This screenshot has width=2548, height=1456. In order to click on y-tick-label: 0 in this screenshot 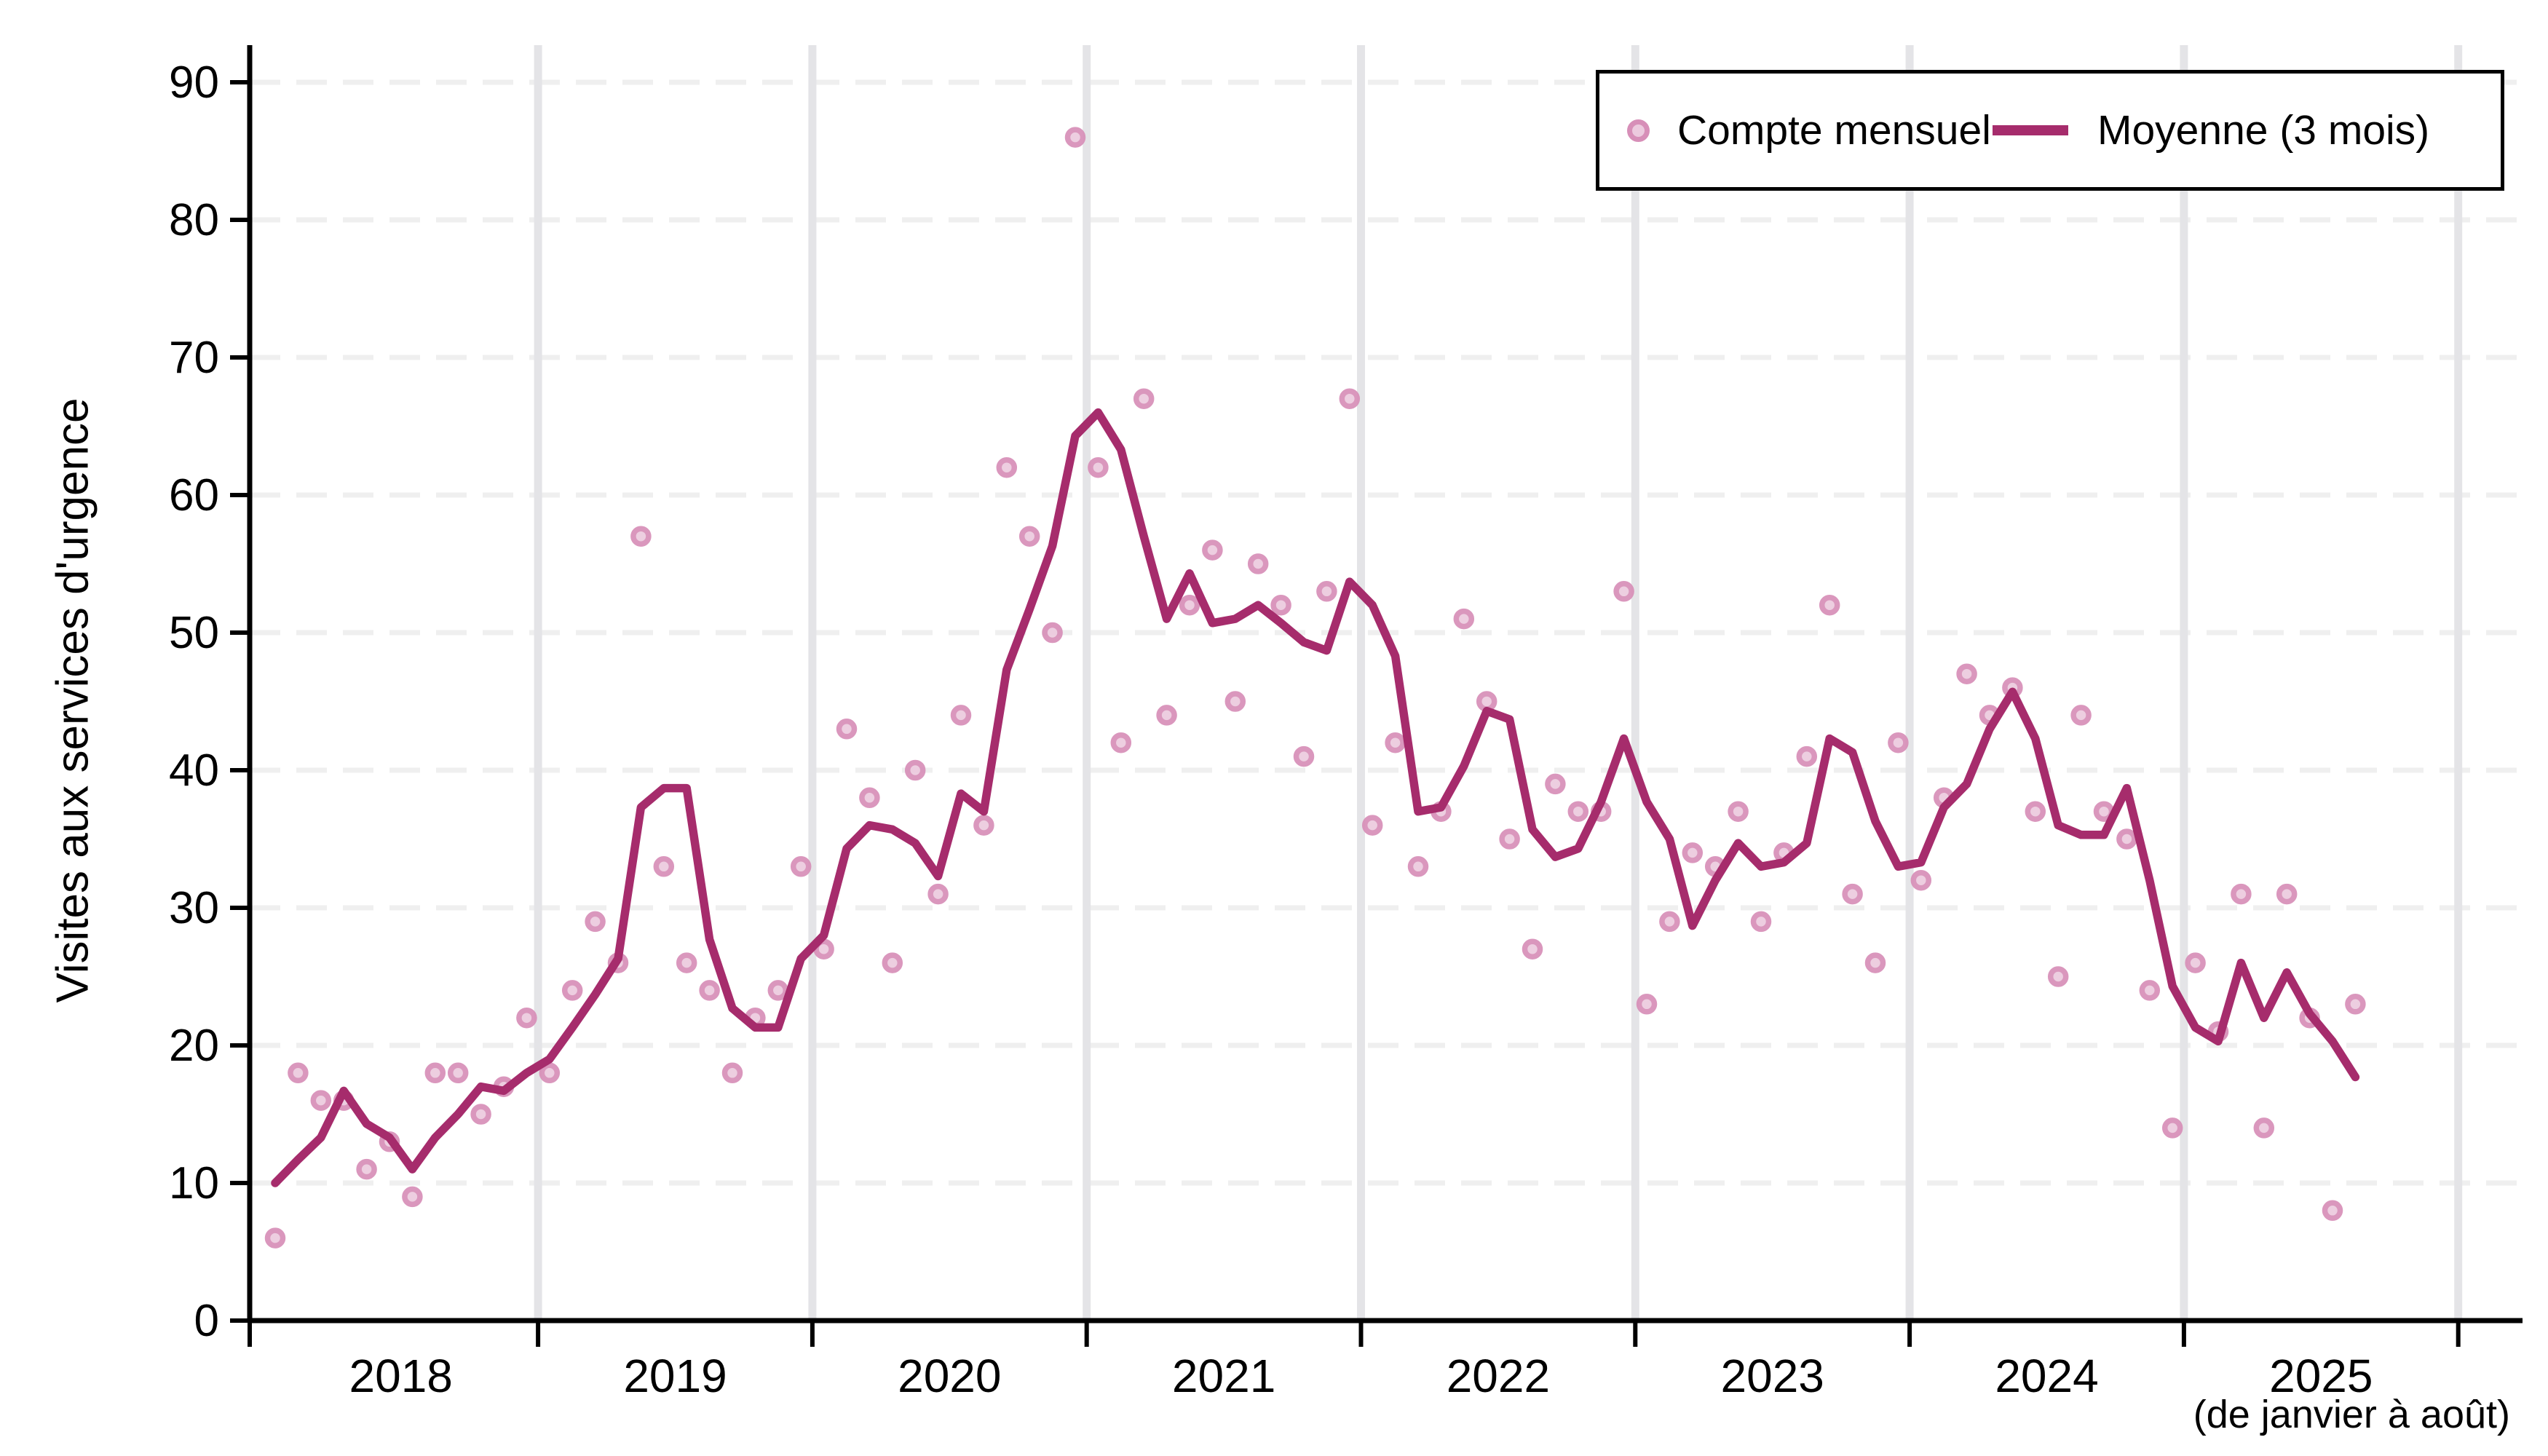, I will do `click(206, 1321)`.